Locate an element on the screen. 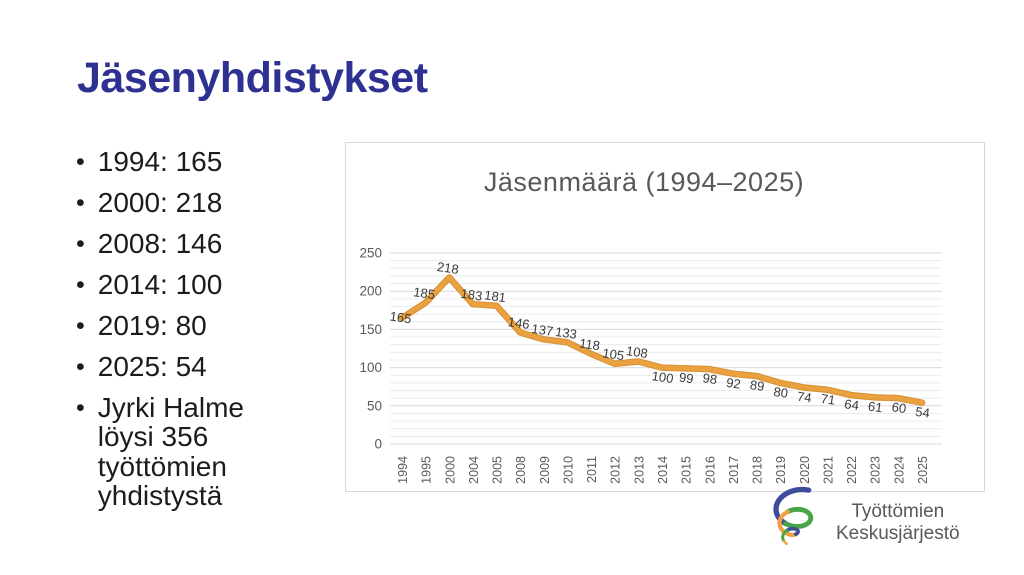  list-item: • 1994: 165 is located at coordinates (176, 162).